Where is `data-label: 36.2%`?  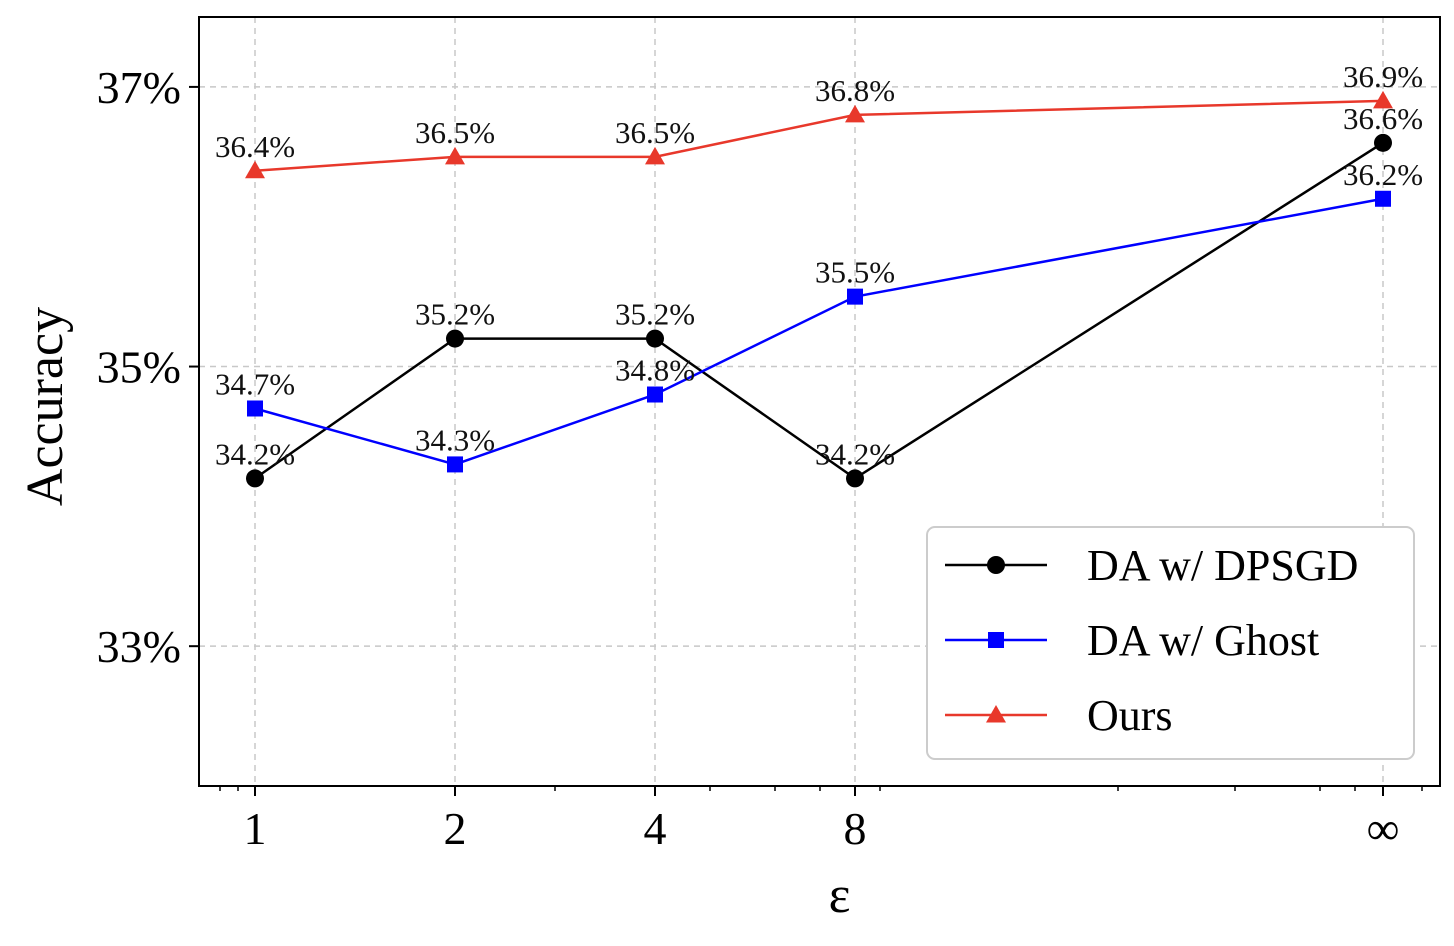 data-label: 36.2% is located at coordinates (1383, 174).